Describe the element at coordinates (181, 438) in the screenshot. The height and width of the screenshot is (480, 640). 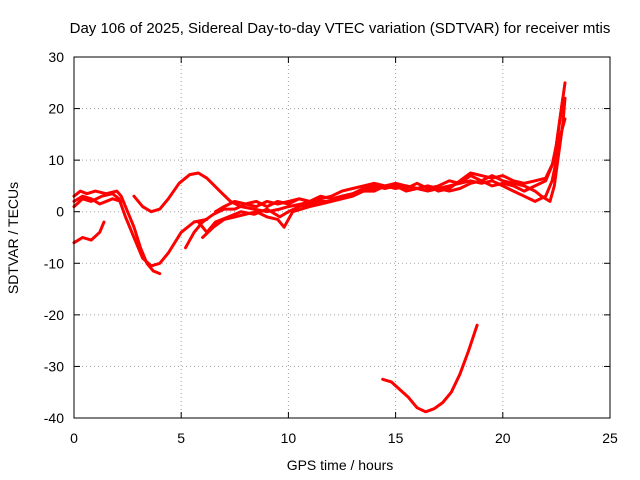
I see `x-tick-label: 5` at that location.